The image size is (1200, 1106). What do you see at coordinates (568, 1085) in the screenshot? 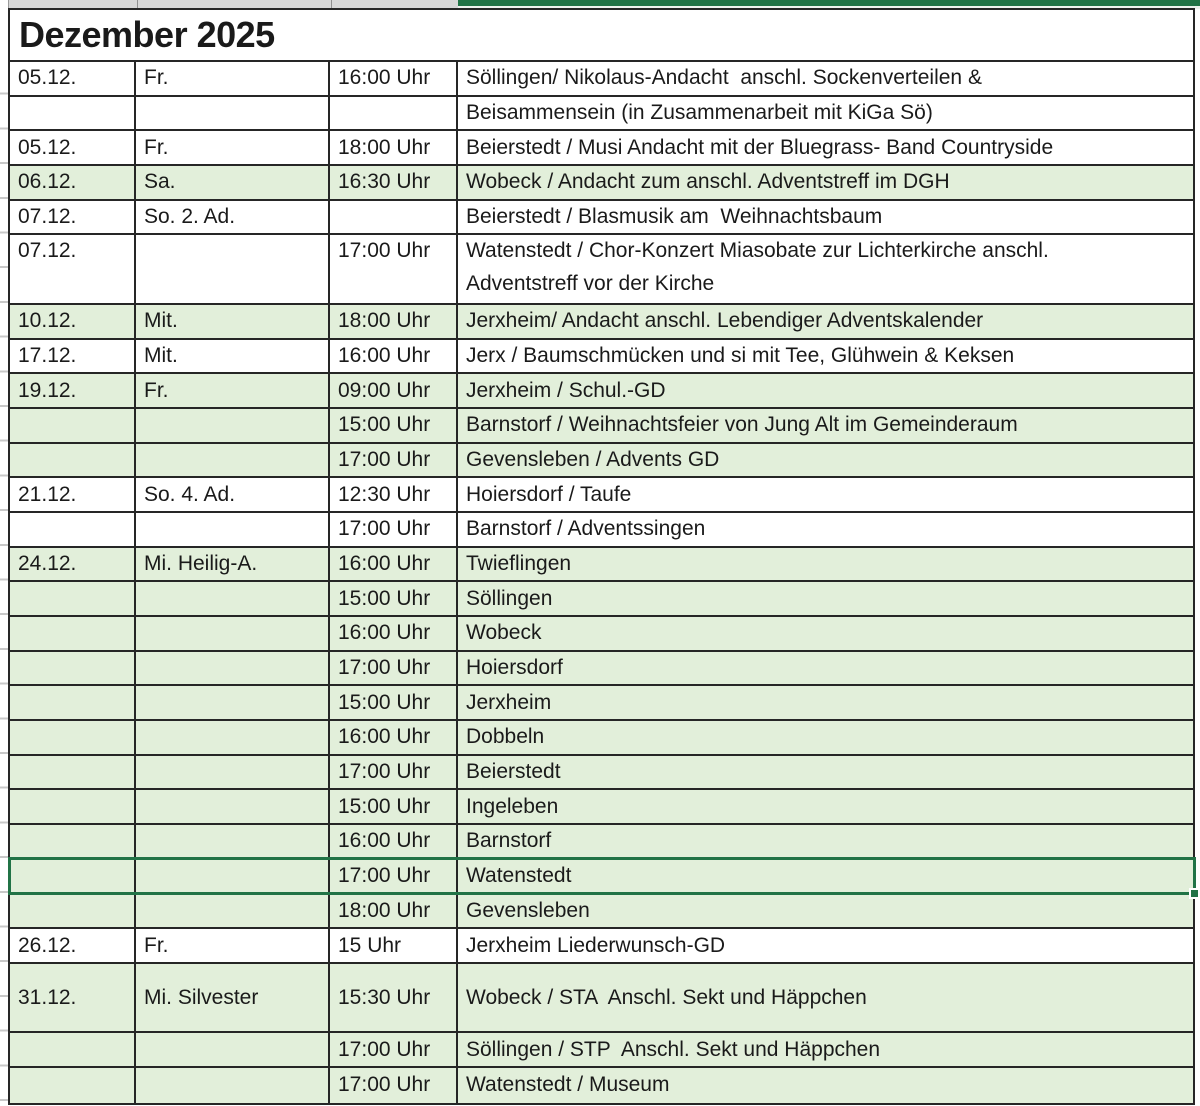
I see `cell-event: Watenstedt / Museum` at bounding box center [568, 1085].